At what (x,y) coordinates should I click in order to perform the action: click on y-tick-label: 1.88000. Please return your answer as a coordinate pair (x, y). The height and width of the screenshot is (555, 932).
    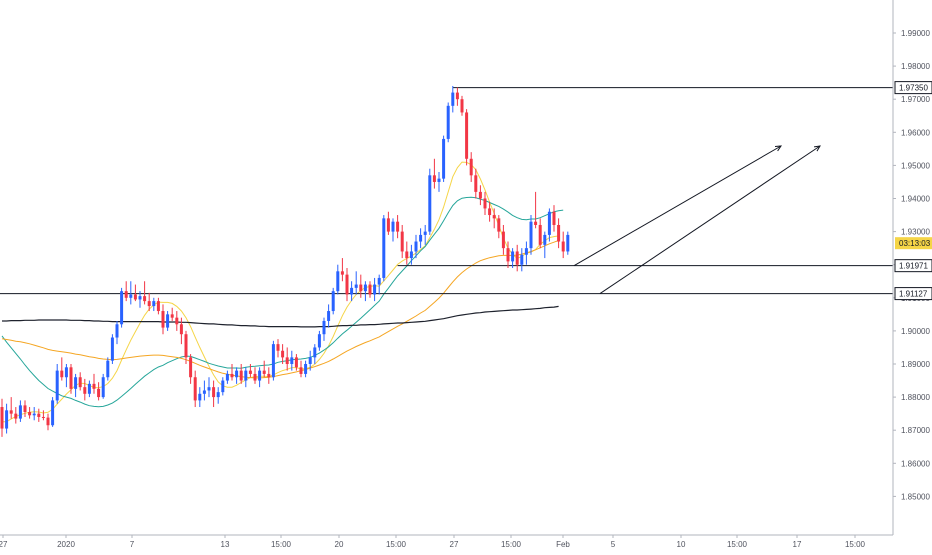
    Looking at the image, I should click on (915, 397).